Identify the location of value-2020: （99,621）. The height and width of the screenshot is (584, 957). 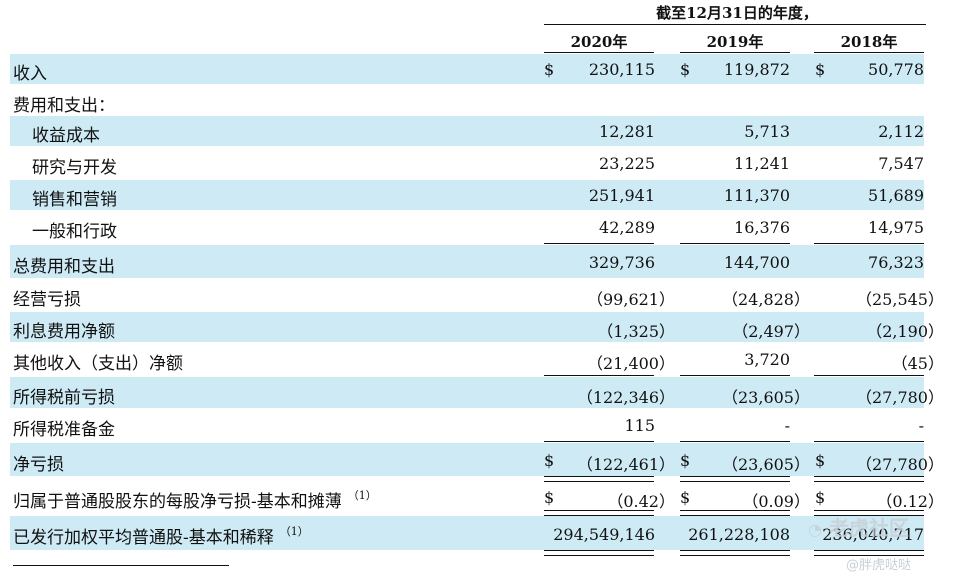
(631, 299).